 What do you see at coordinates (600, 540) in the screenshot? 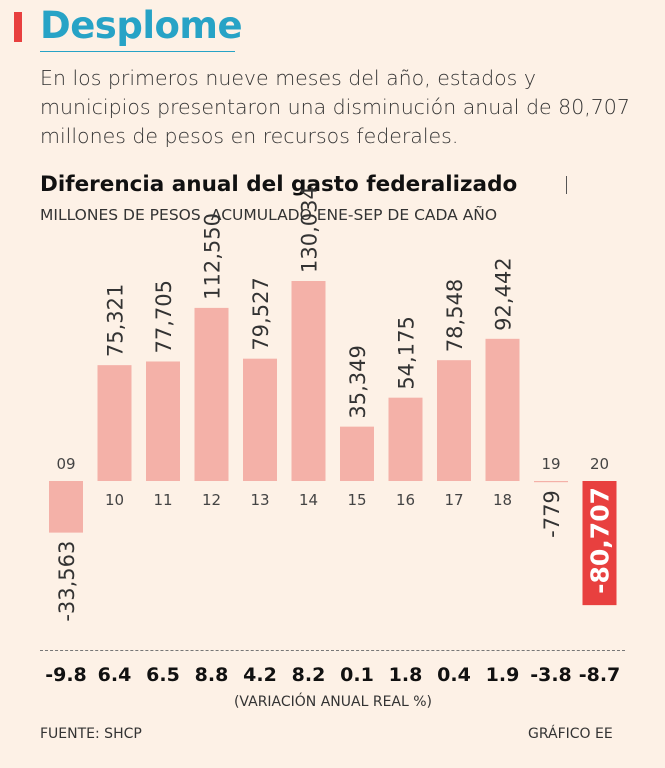
I see `value-label: -80,707` at bounding box center [600, 540].